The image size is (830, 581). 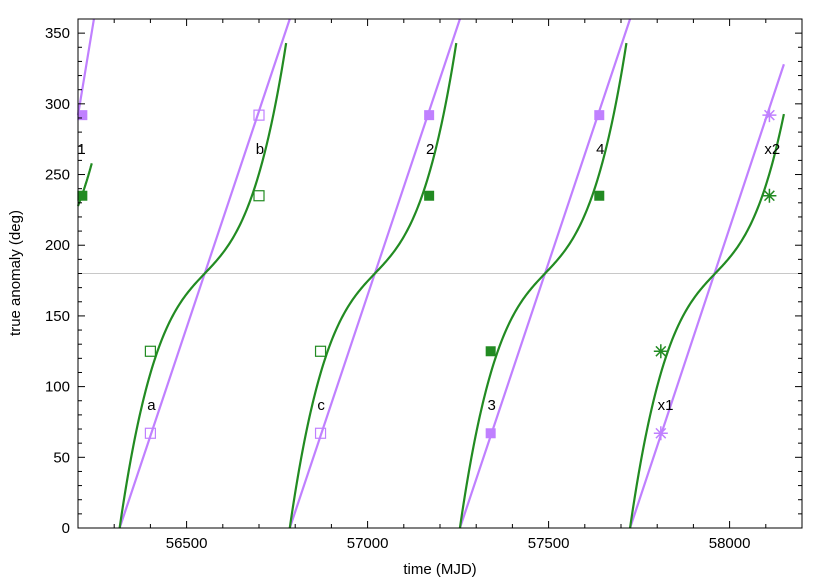 I want to click on annotation-x1: x1, so click(x=666, y=405).